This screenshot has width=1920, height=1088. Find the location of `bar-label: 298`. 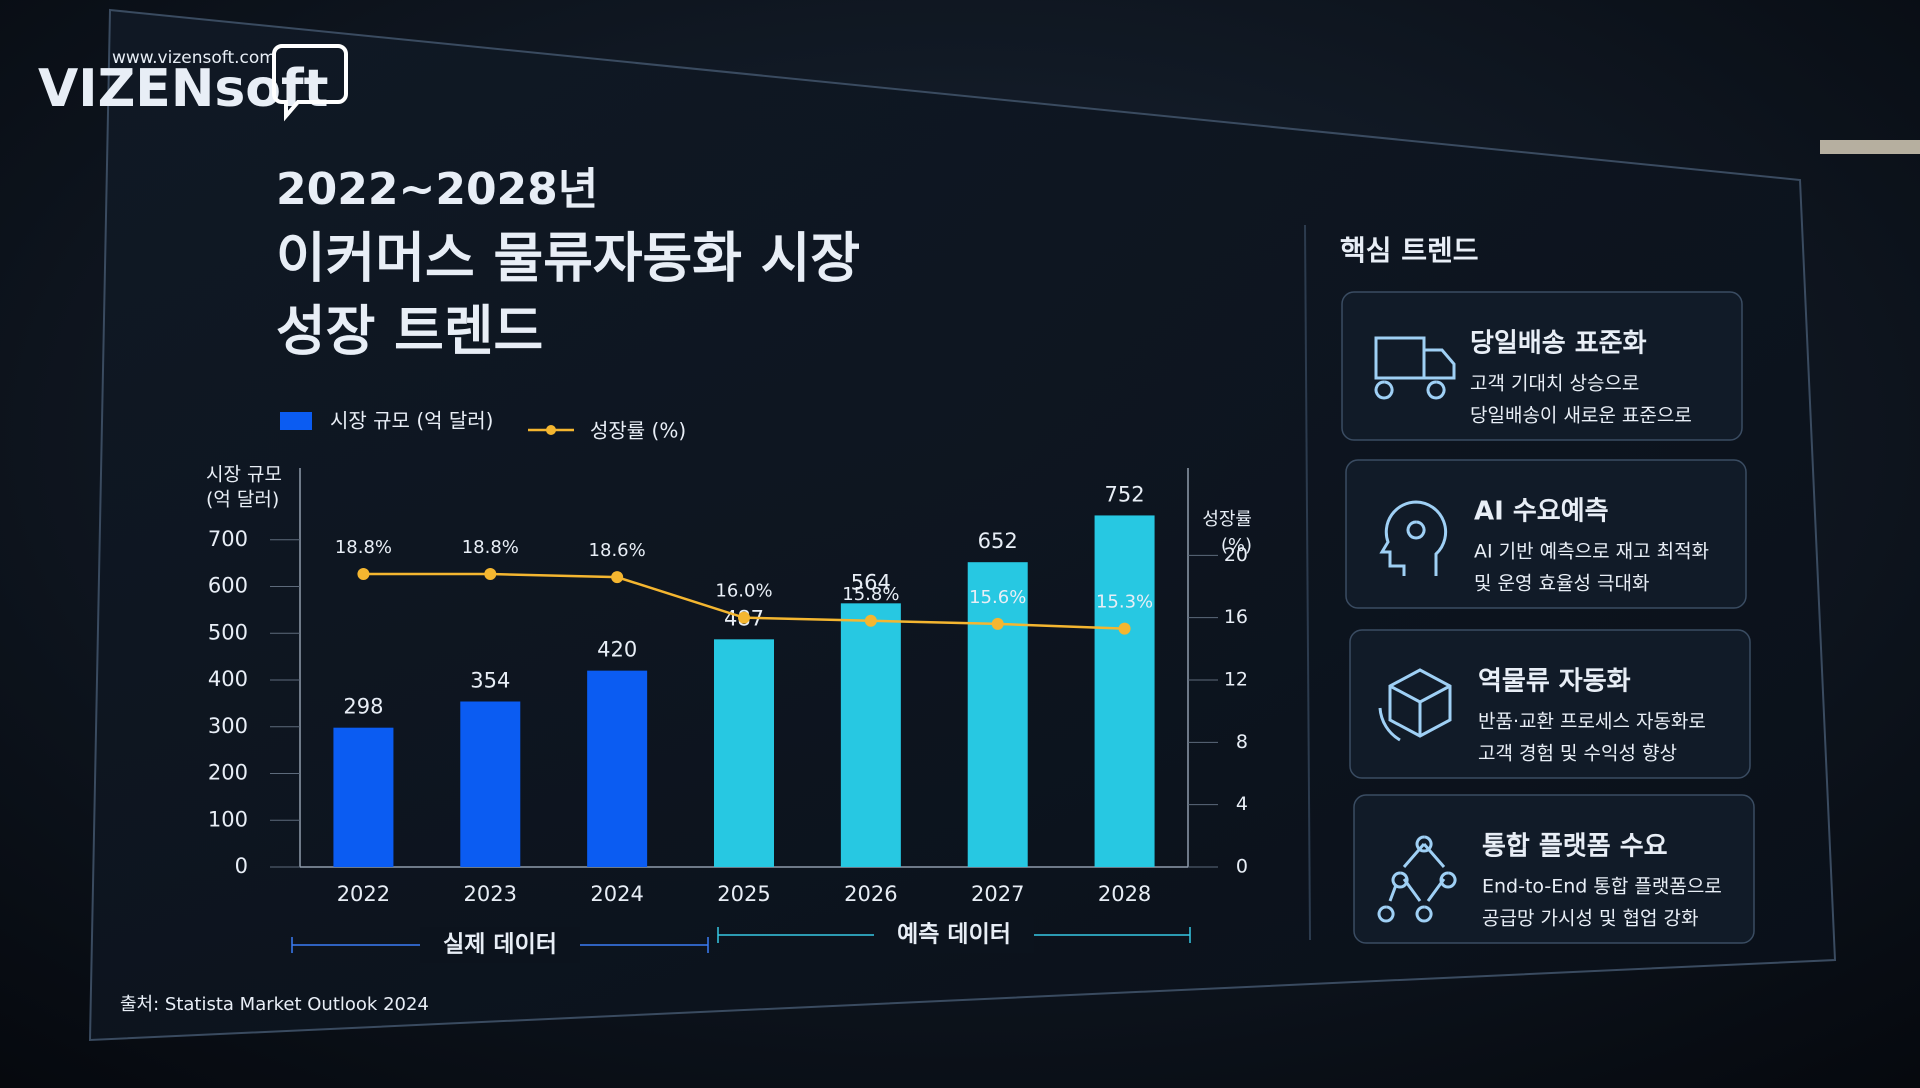

bar-label: 298 is located at coordinates (363, 707).